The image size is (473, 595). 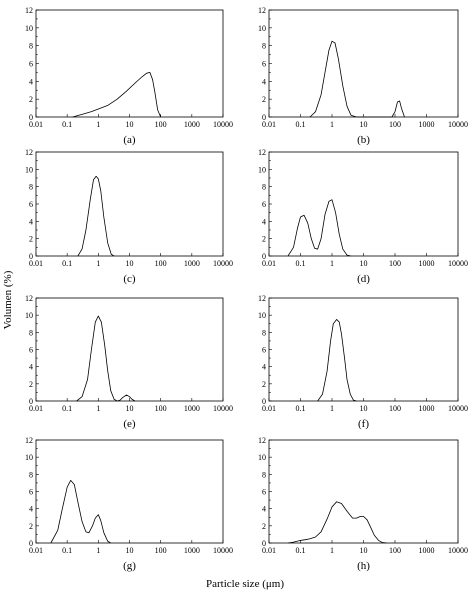 What do you see at coordinates (129, 279) in the screenshot?
I see `panel-label: (c)` at bounding box center [129, 279].